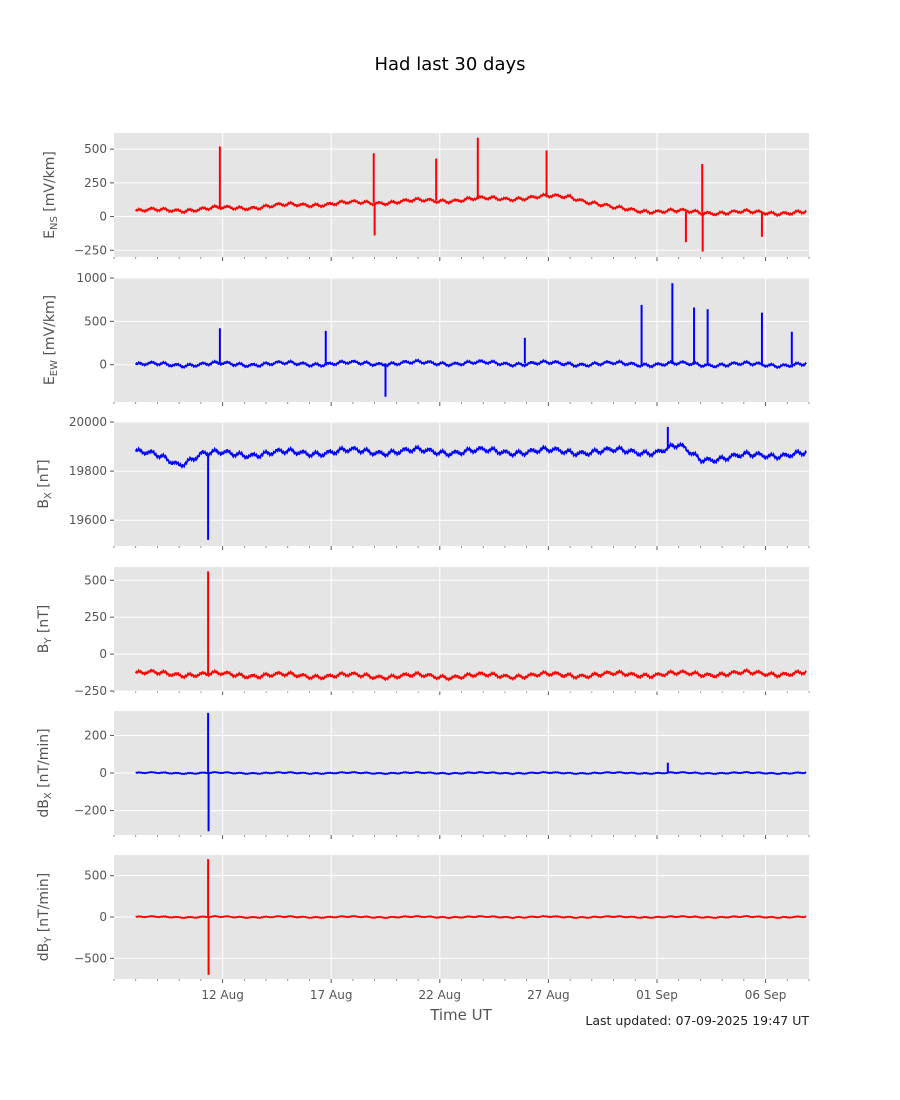 This screenshot has width=900, height=1100. What do you see at coordinates (331, 995) in the screenshot?
I see `x-tick-label: 17 Aug` at bounding box center [331, 995].